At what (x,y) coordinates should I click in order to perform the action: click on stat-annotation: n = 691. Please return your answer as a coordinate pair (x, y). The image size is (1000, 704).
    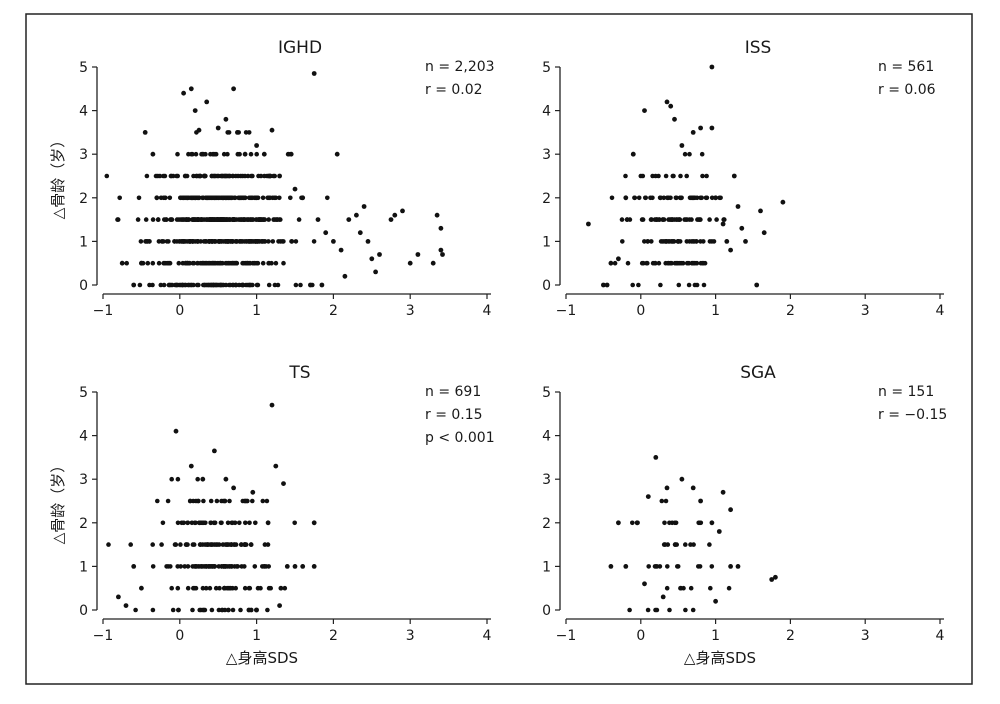
    Looking at the image, I should click on (453, 392).